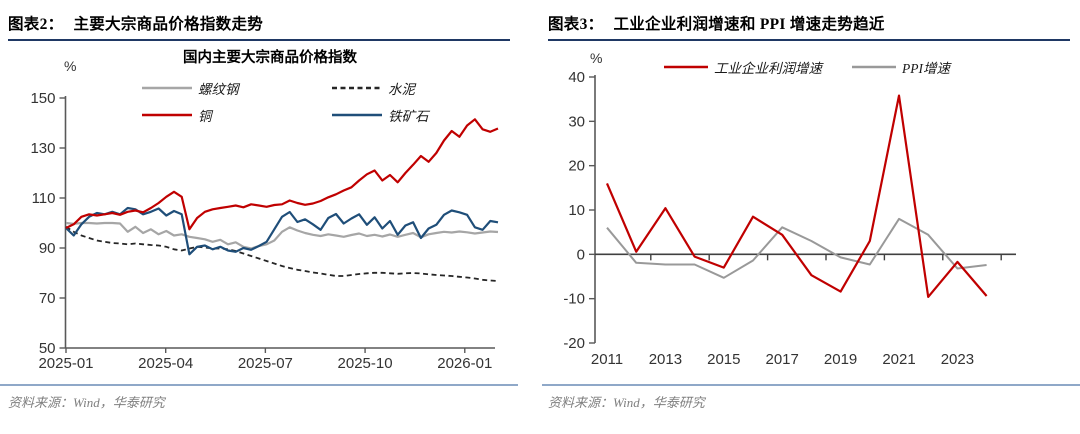 The height and width of the screenshot is (434, 1080). I want to click on figure-3-header: 图表3： 工业企业利润增速和 PPI 增速走势趋近, so click(809, 26).